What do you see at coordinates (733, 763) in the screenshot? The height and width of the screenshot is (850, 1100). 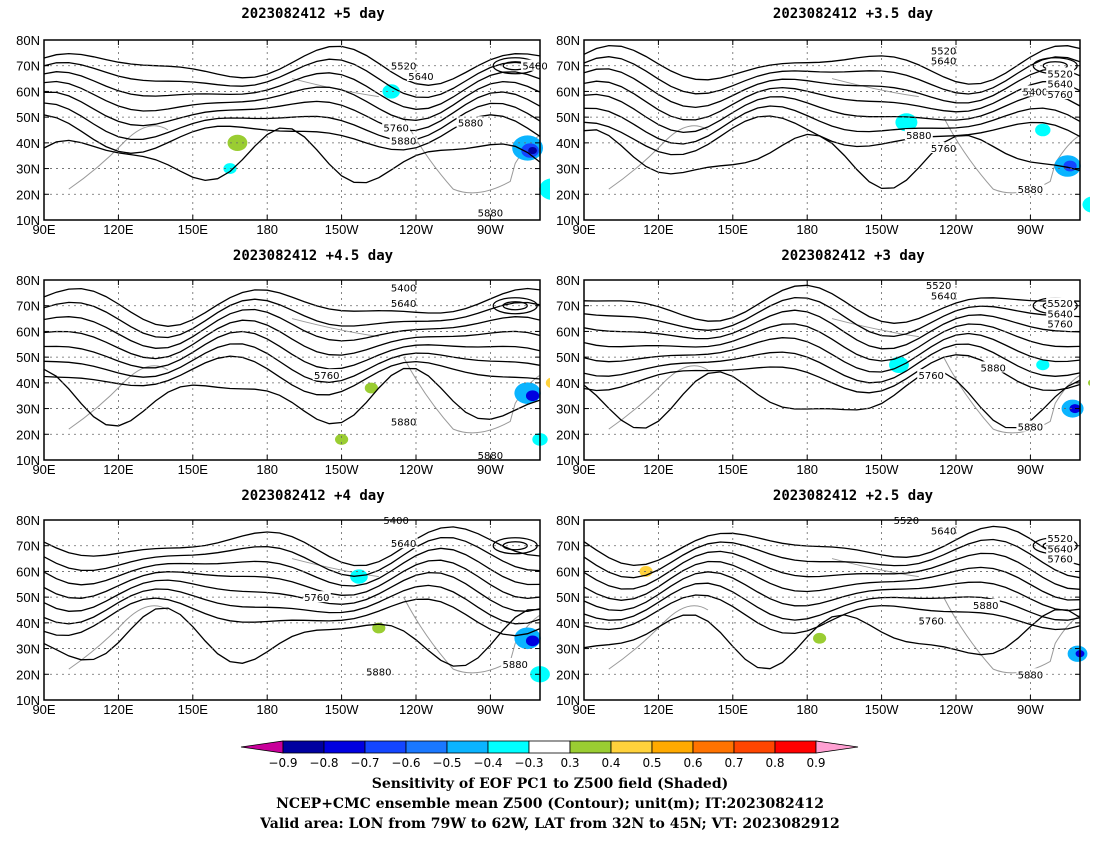 I see `colorbar-label: 0.7` at bounding box center [733, 763].